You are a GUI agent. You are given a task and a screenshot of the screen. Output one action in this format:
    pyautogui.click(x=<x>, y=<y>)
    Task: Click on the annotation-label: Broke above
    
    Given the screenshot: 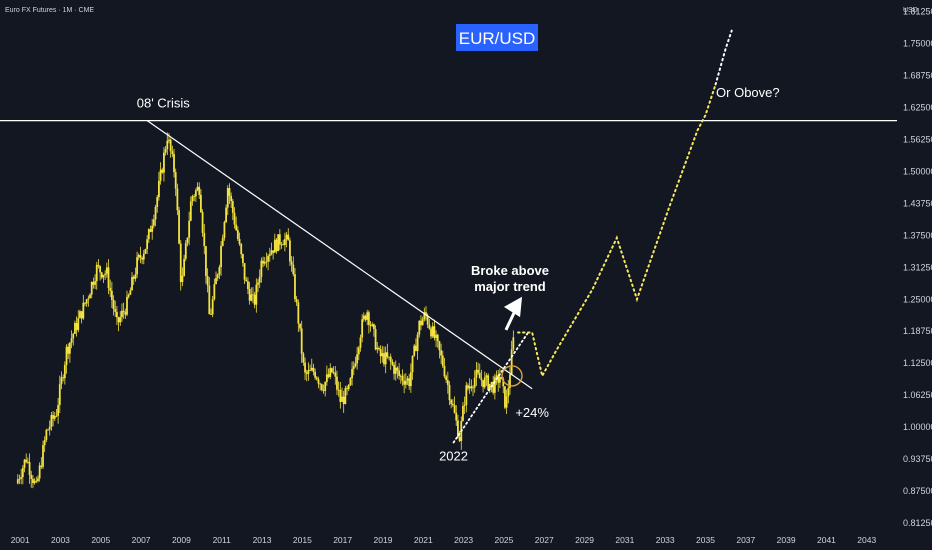 What is the action you would take?
    pyautogui.click(x=510, y=270)
    